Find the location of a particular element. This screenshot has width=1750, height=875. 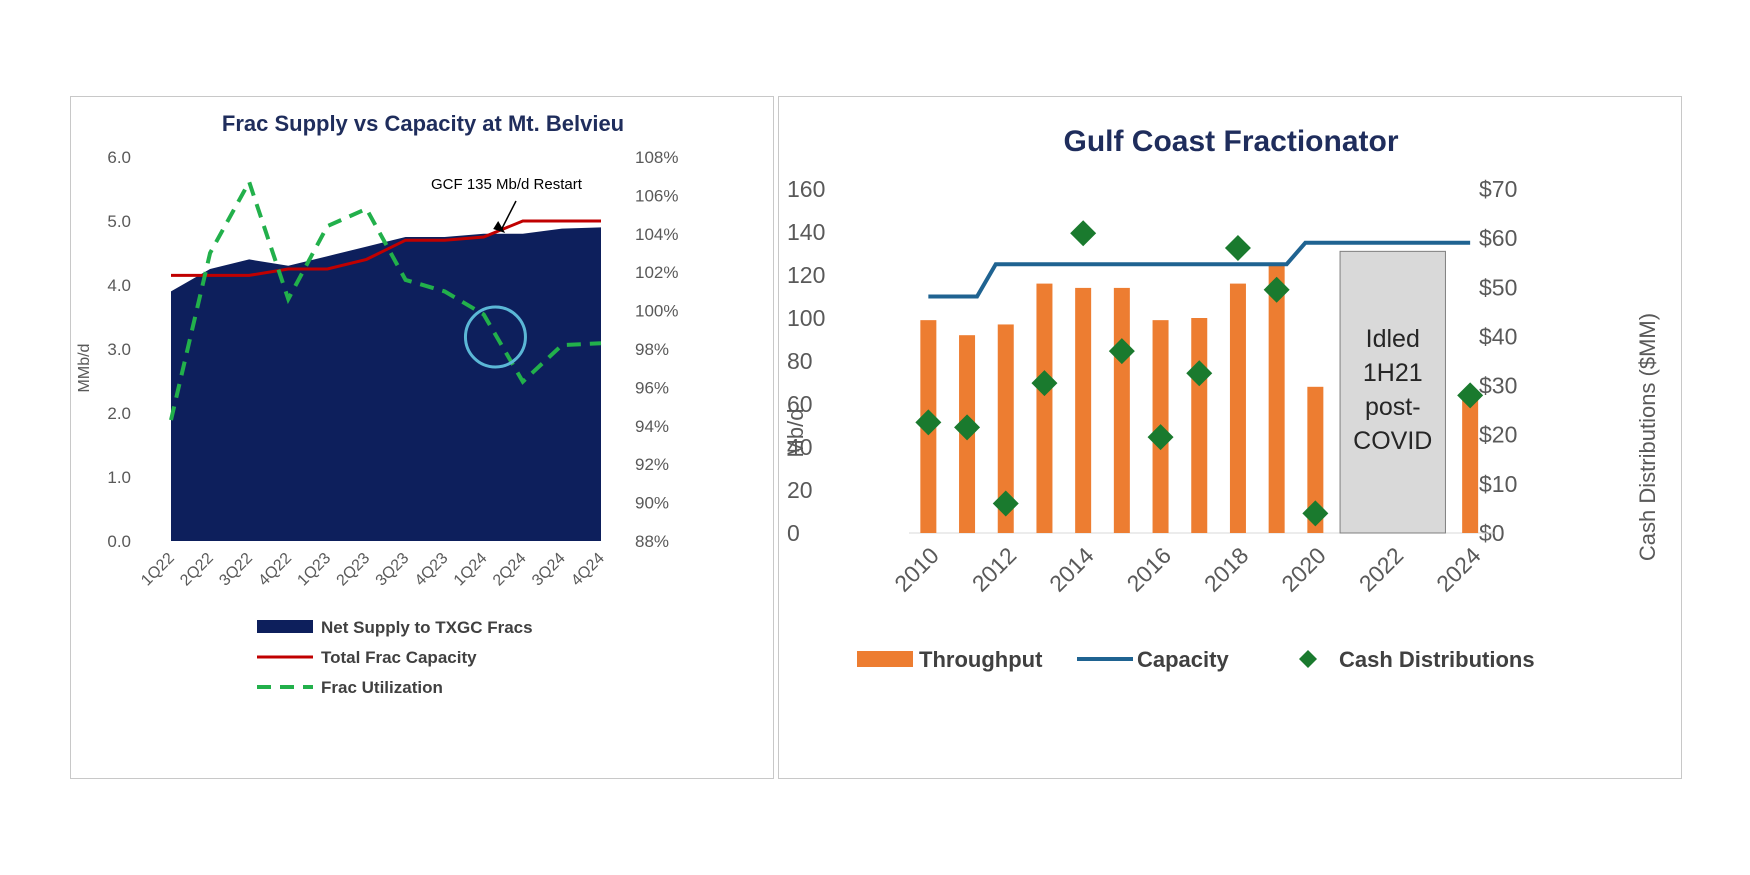

x-tick-label: 2020 is located at coordinates (1303, 569).